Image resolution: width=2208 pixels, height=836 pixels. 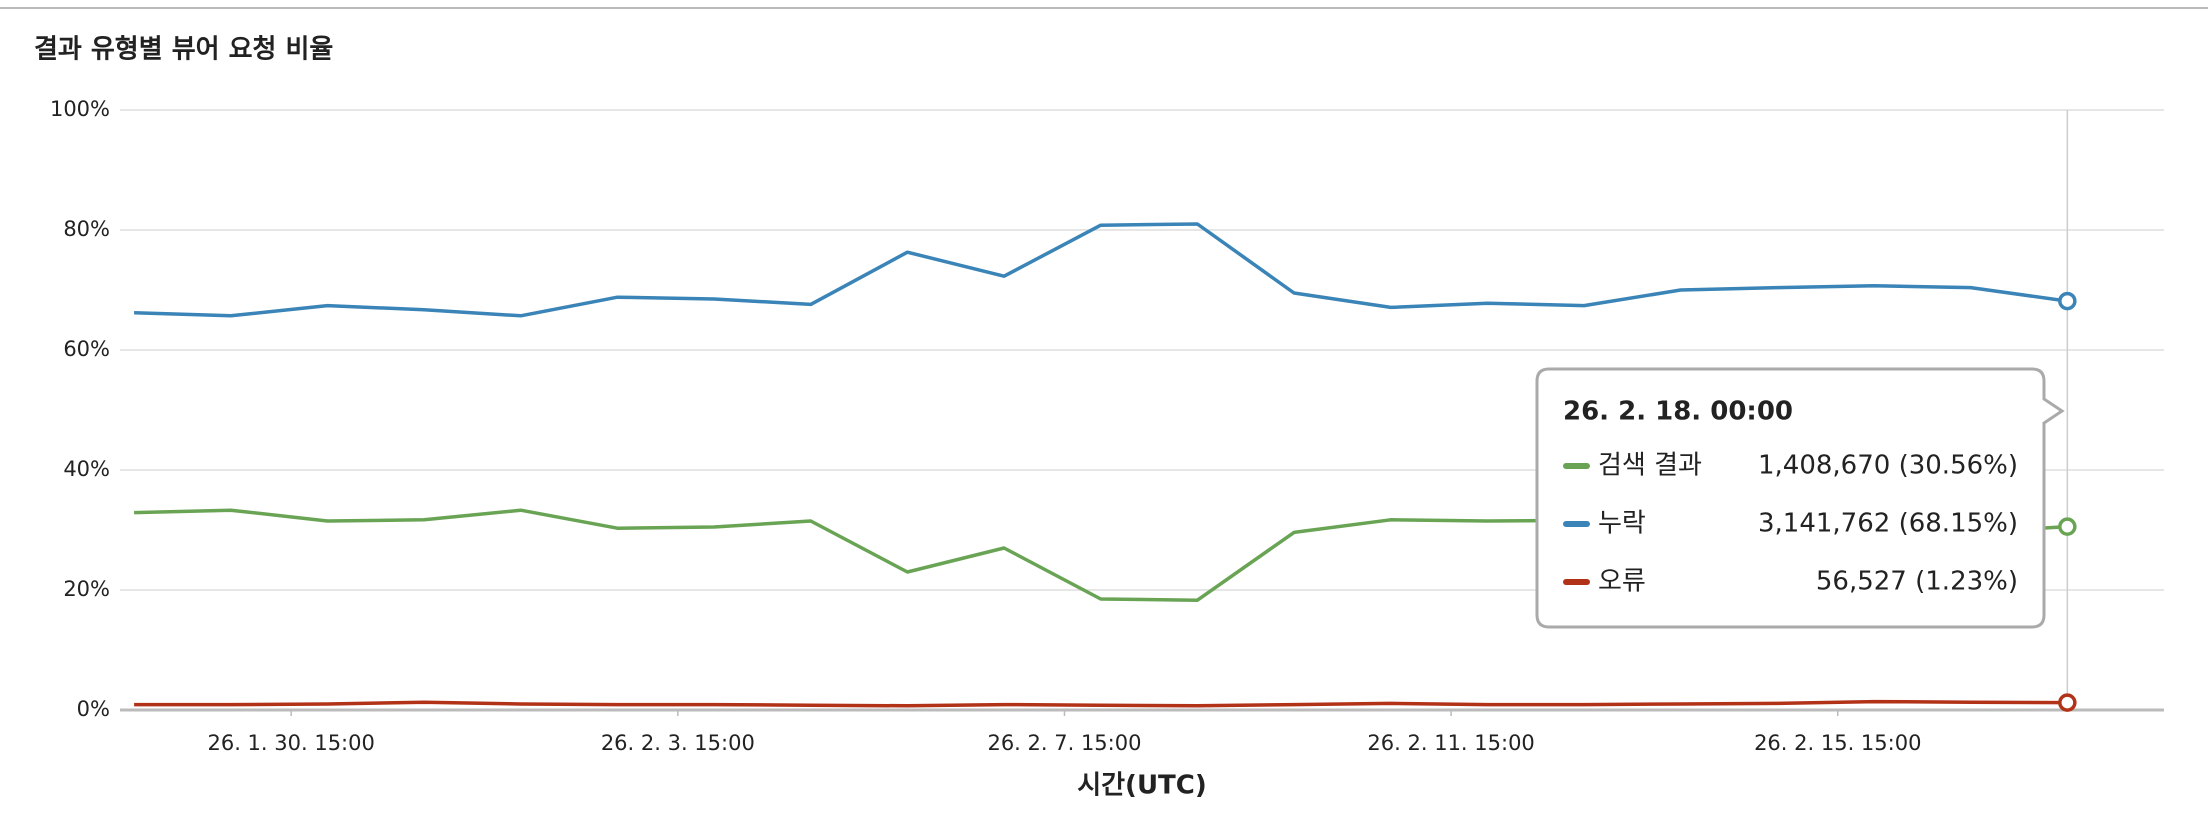 What do you see at coordinates (86, 589) in the screenshot?
I see `y-tick-label: 20%` at bounding box center [86, 589].